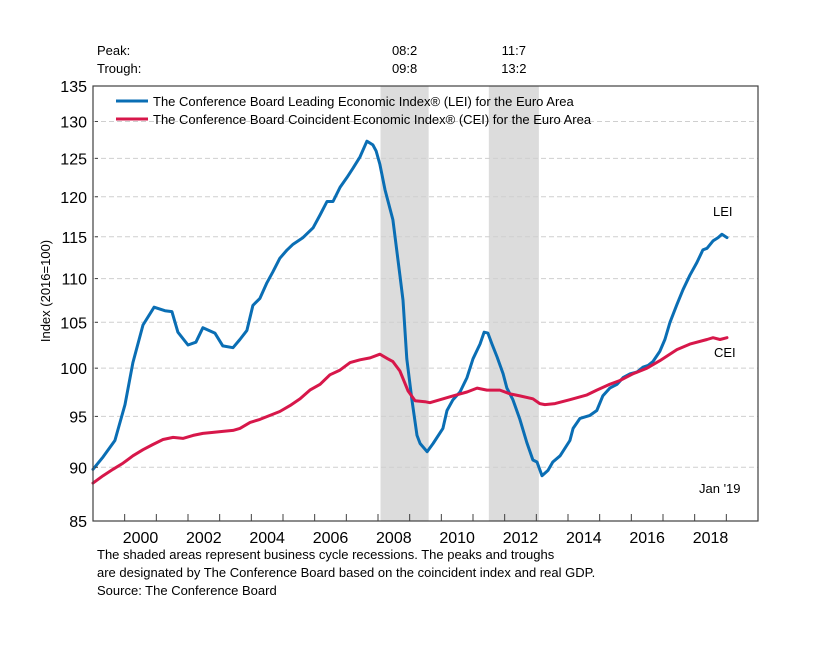 Image resolution: width=814 pixels, height=646 pixels. I want to click on y-tick-label: 125, so click(73, 159).